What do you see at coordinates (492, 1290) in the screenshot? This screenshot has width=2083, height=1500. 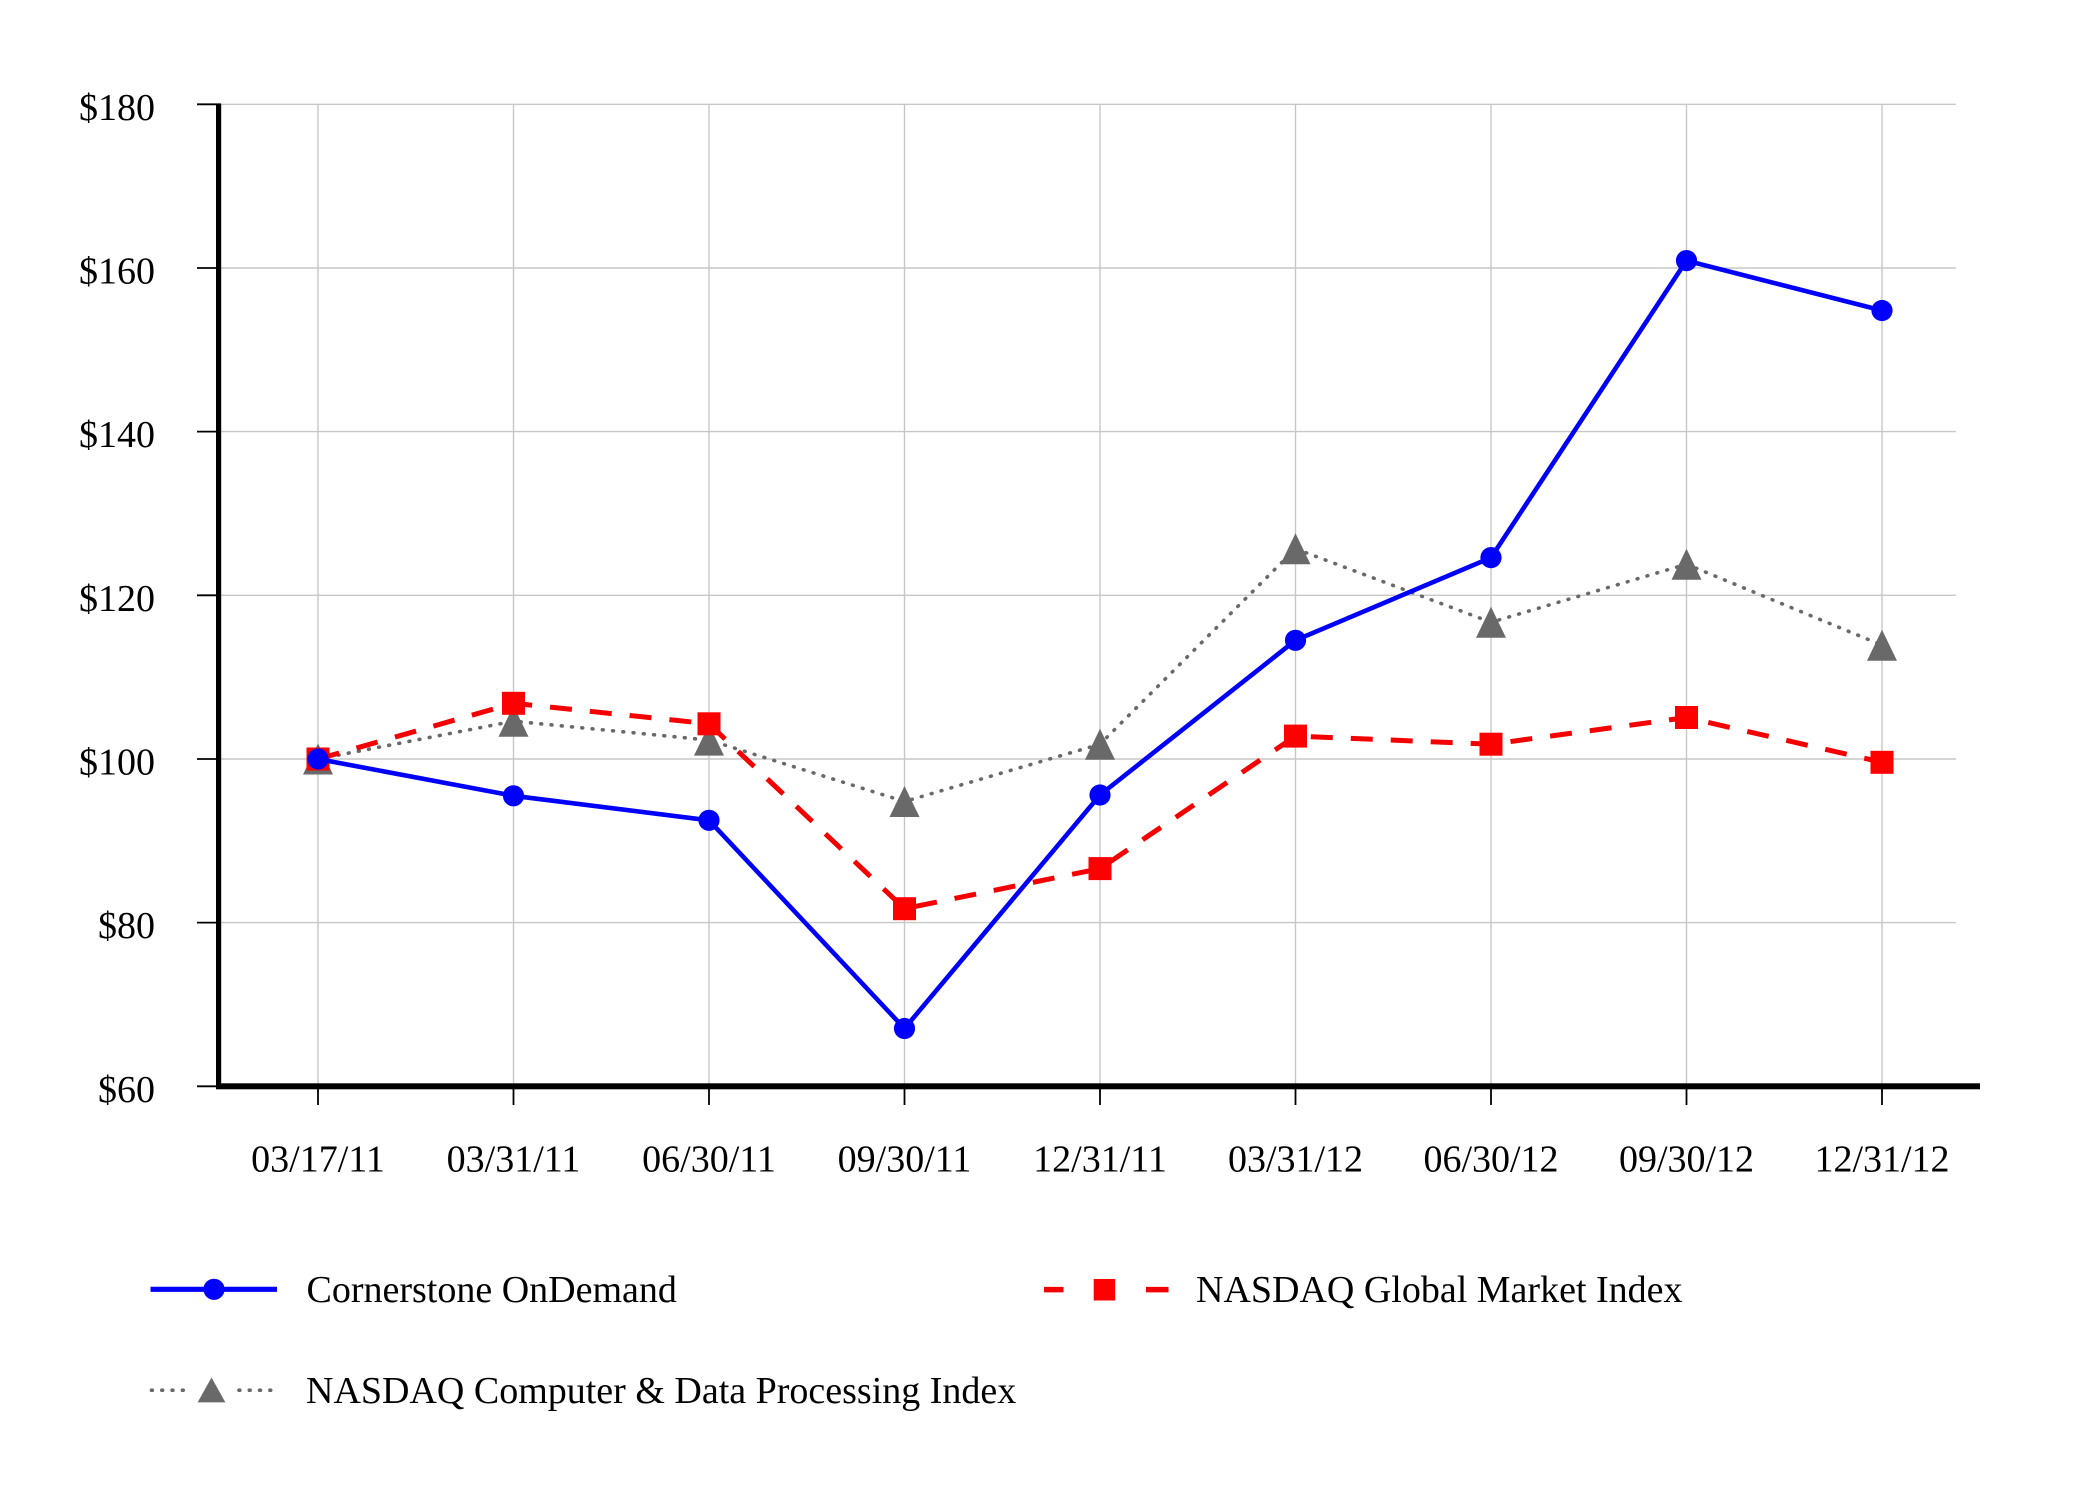 I see `svg-text: Cornerstone OnDemand` at bounding box center [492, 1290].